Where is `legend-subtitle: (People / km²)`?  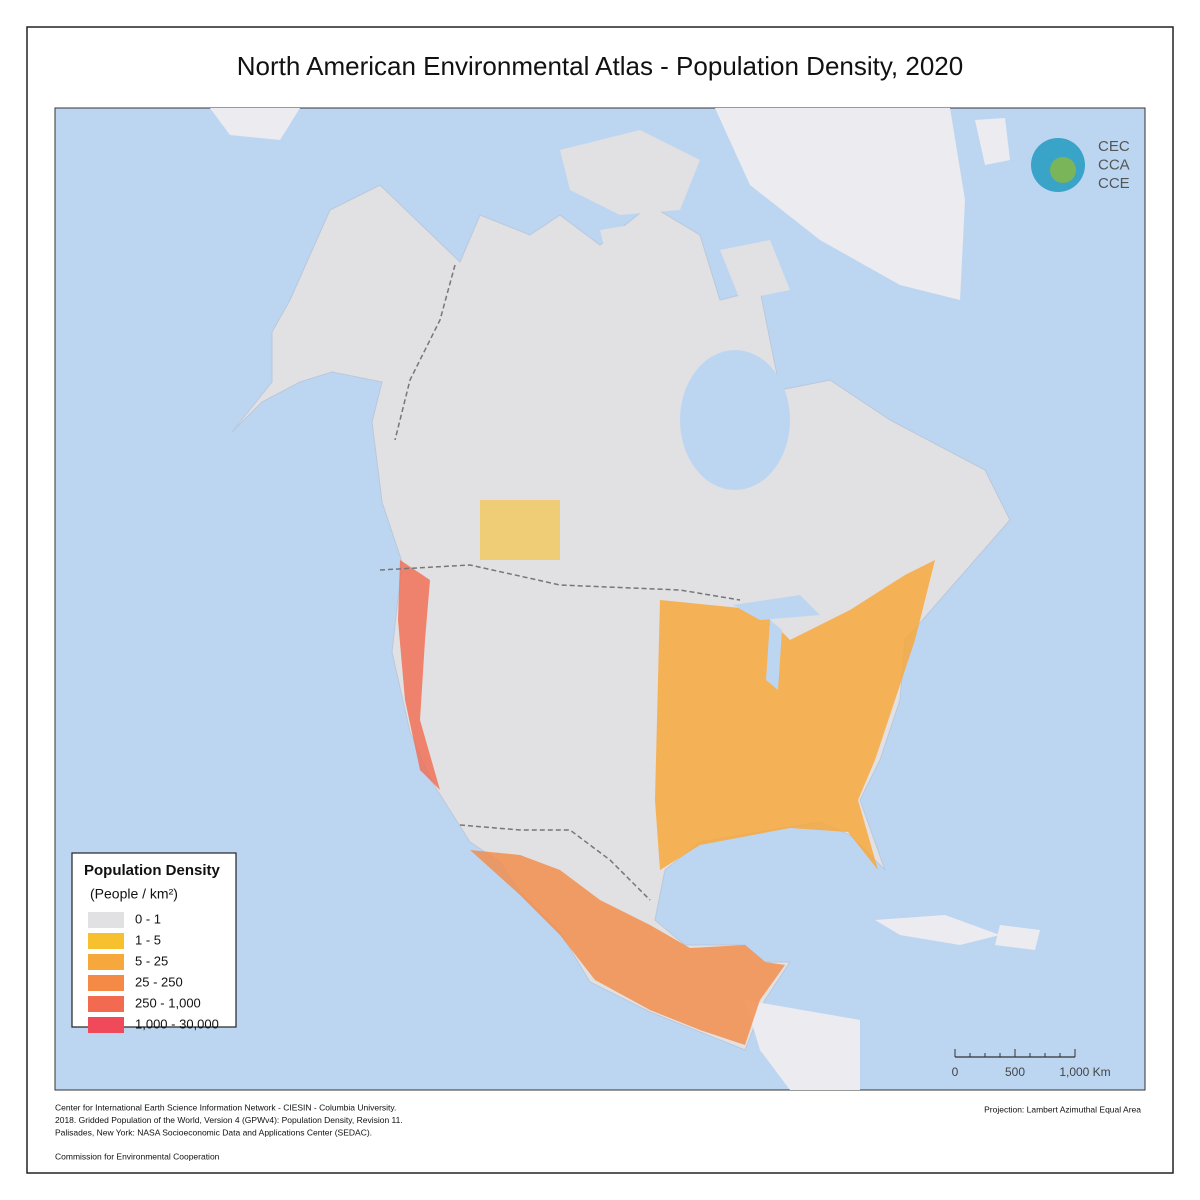 legend-subtitle: (People / km²) is located at coordinates (134, 894).